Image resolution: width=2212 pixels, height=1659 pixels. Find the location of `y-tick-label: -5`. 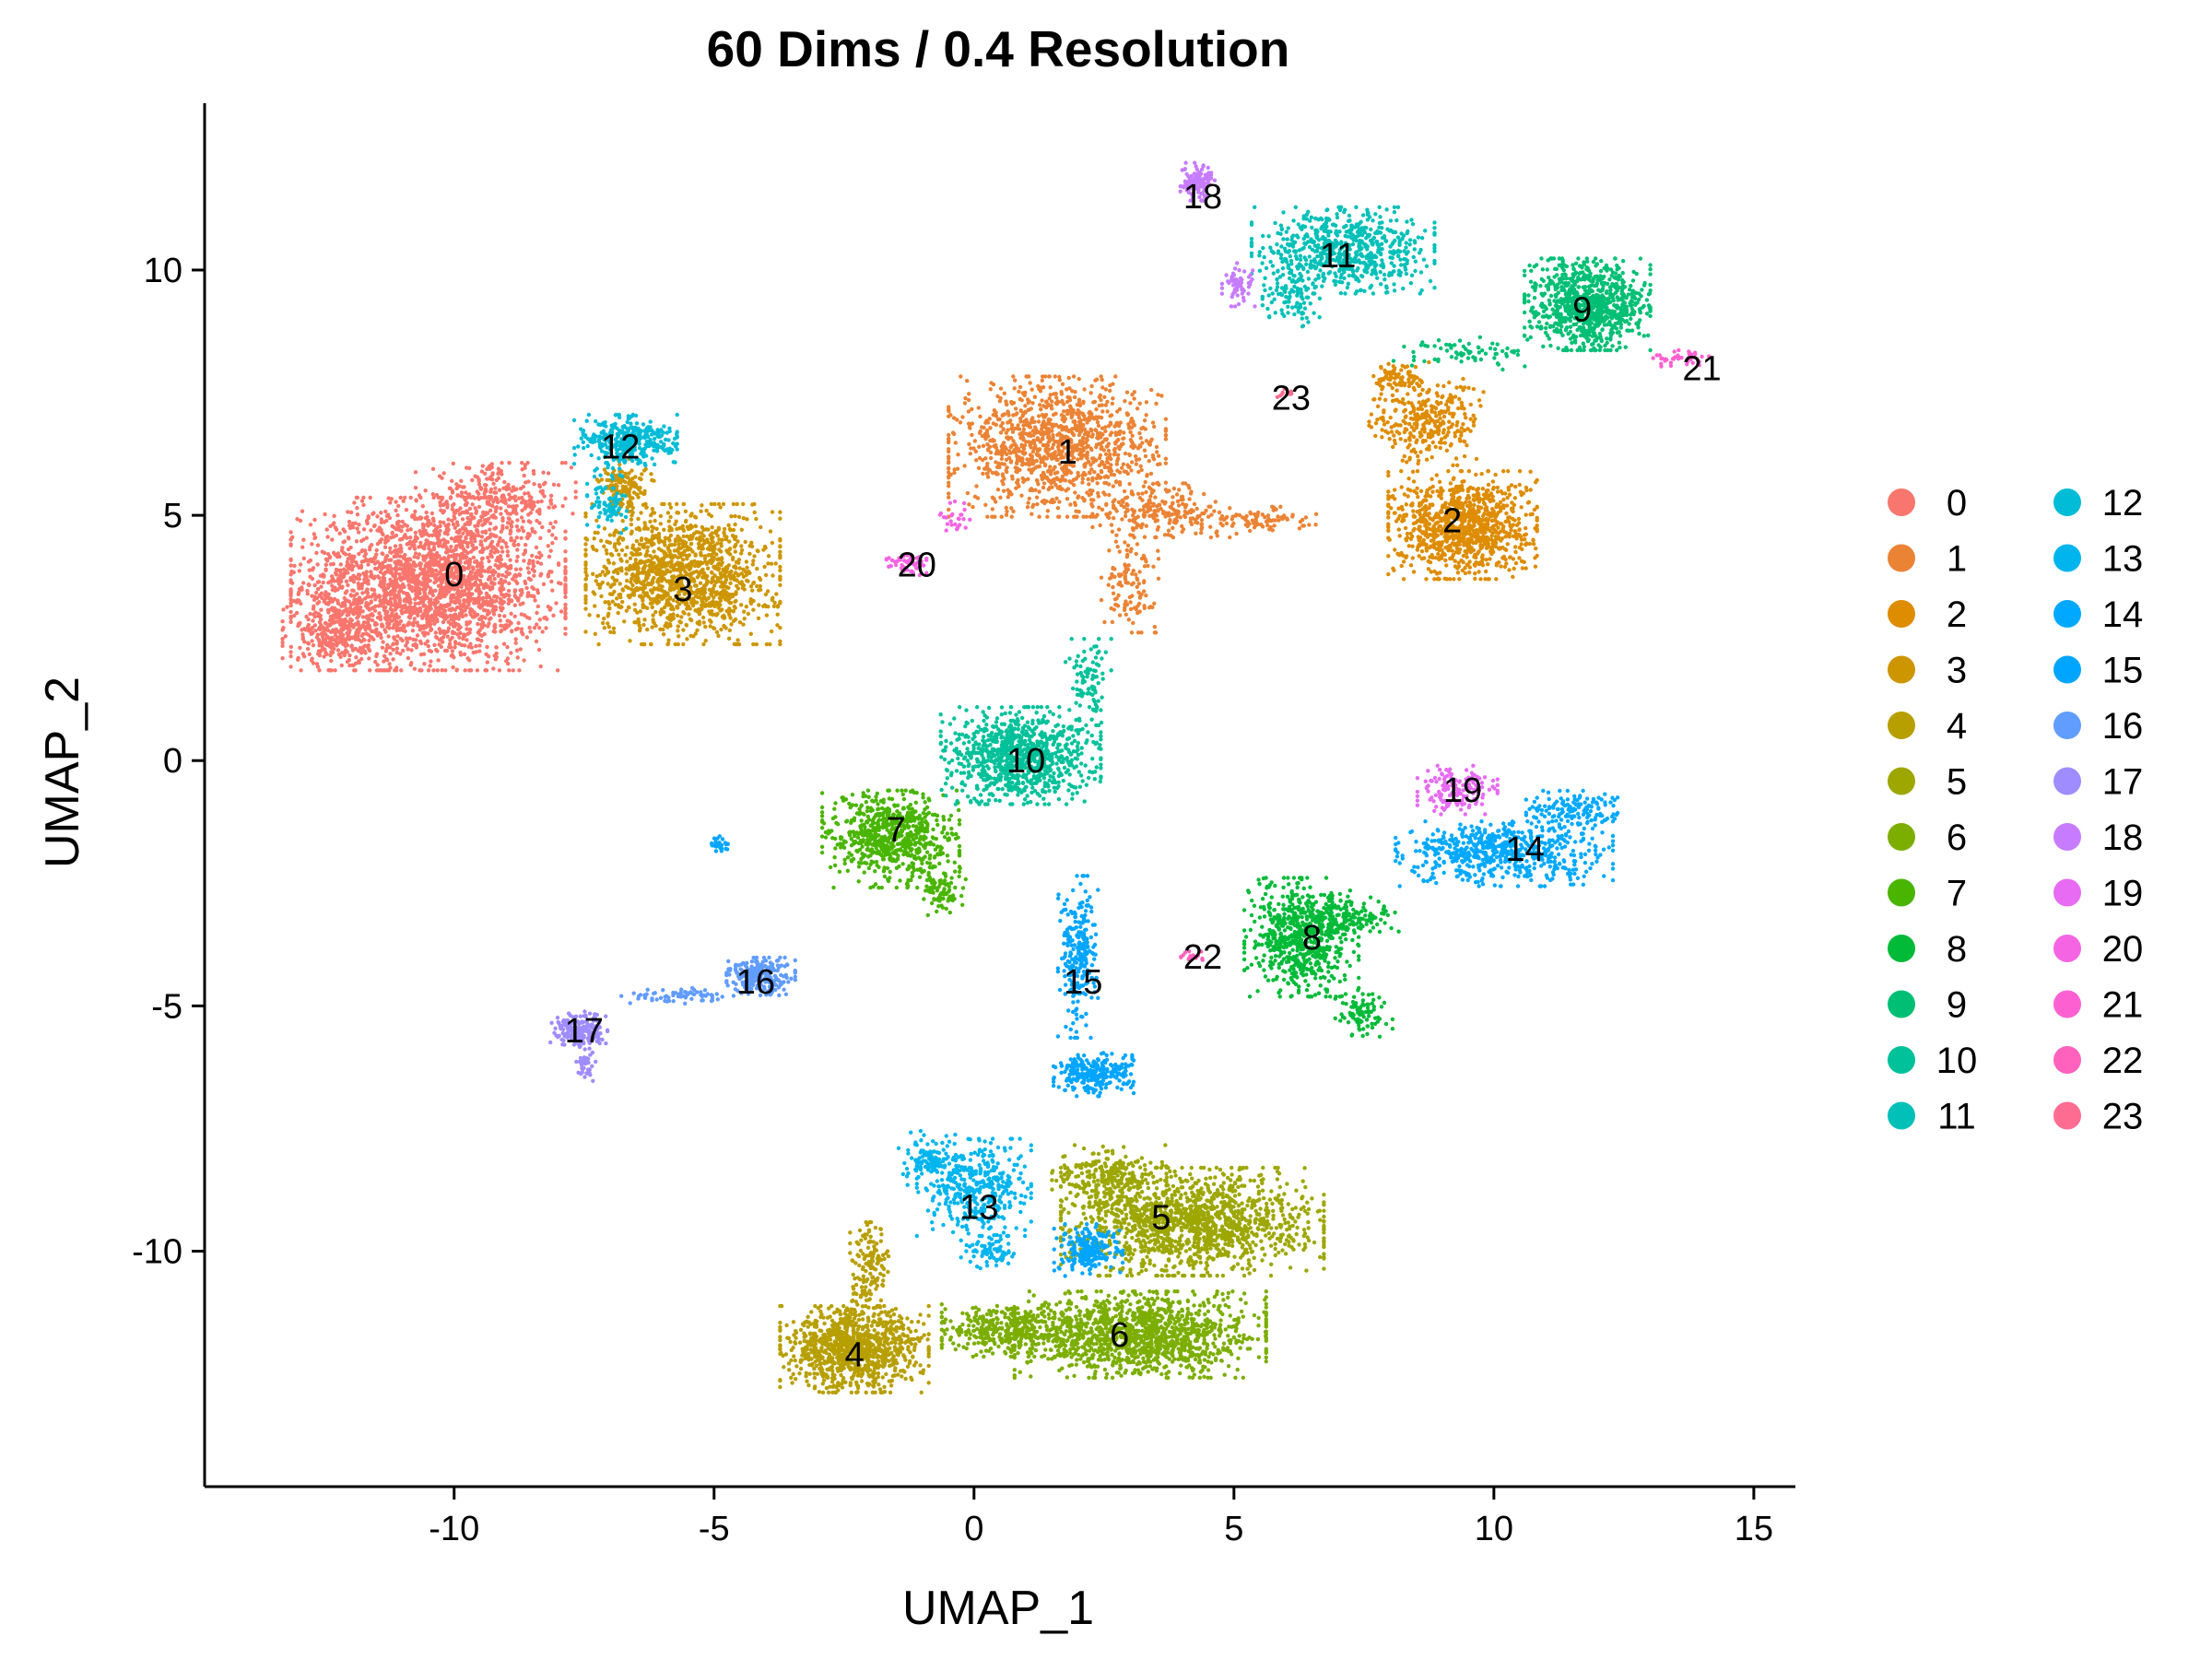

y-tick-label: -5 is located at coordinates (166, 1006).